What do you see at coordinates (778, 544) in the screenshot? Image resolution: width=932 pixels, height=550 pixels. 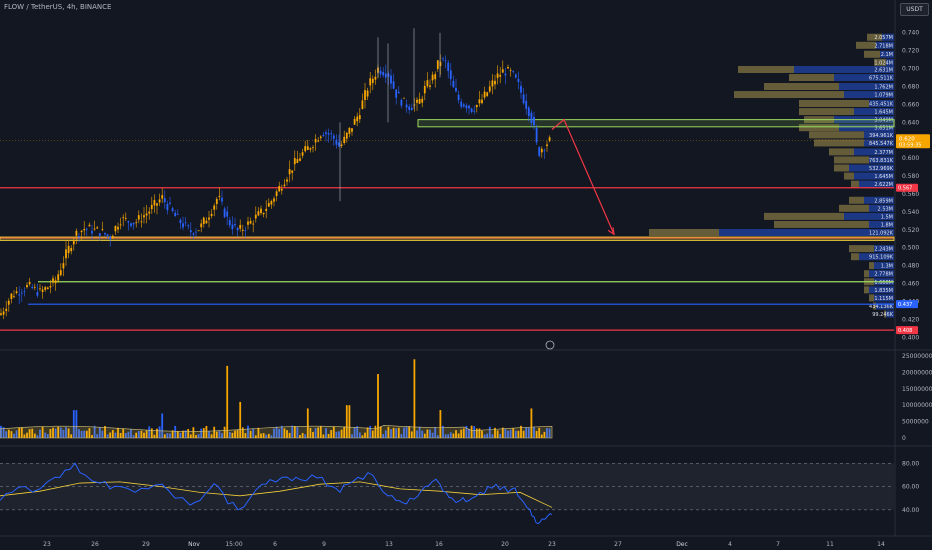 I see `time-tick-label: 7` at bounding box center [778, 544].